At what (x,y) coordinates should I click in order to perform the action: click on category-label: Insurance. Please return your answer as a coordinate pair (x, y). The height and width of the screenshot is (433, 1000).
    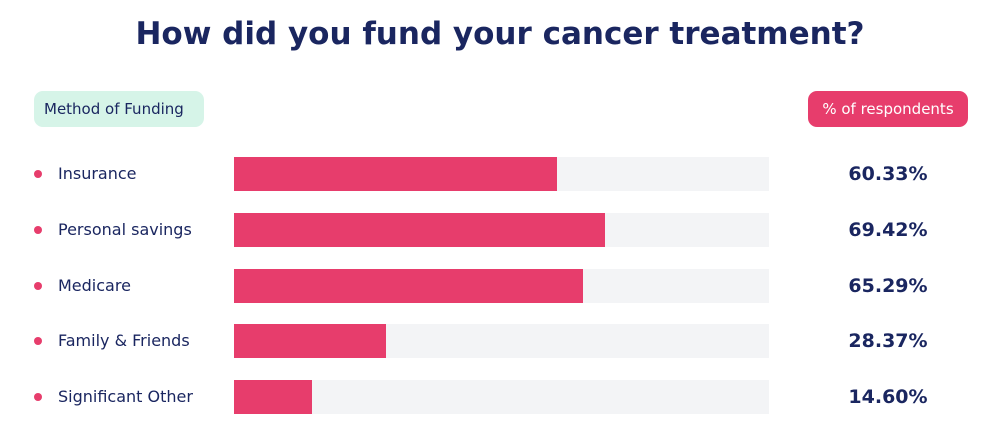
    Looking at the image, I should click on (97, 173).